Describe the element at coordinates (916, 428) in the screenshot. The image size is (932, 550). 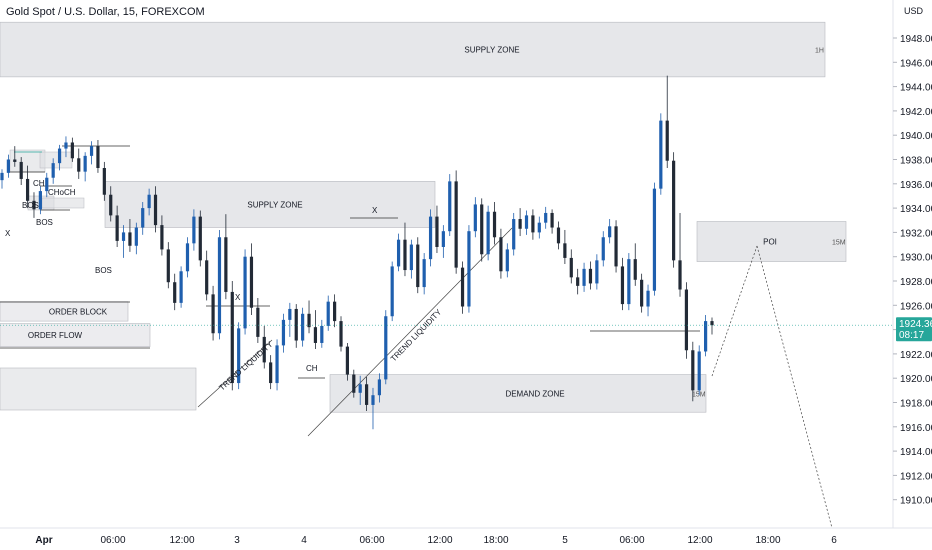
I see `y-tick-label: 1916.00` at that location.